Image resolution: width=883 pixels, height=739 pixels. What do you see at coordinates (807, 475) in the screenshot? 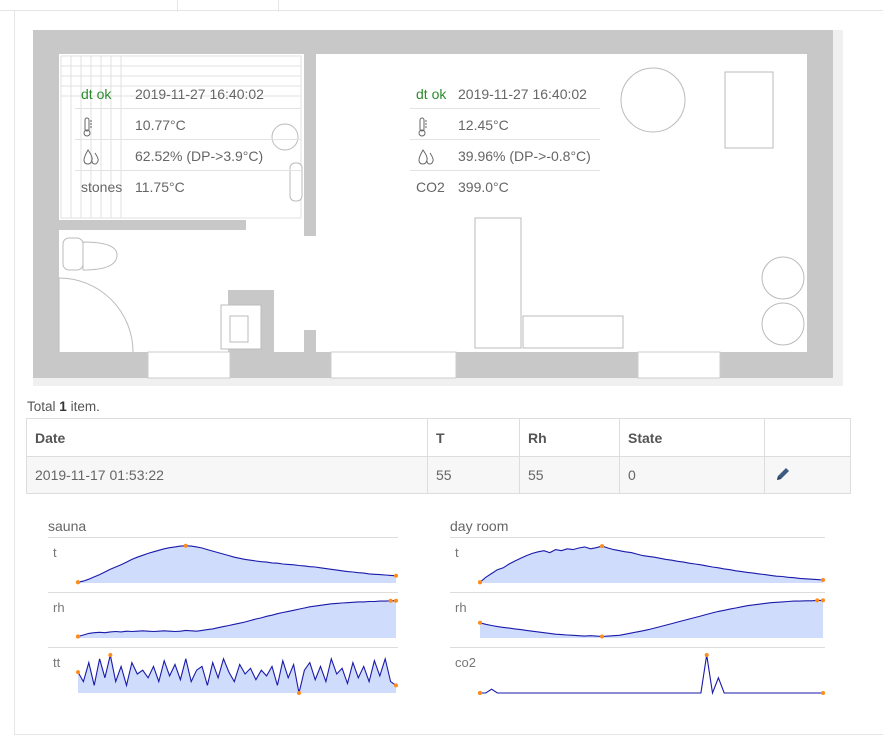
I see `cell-actions` at bounding box center [807, 475].